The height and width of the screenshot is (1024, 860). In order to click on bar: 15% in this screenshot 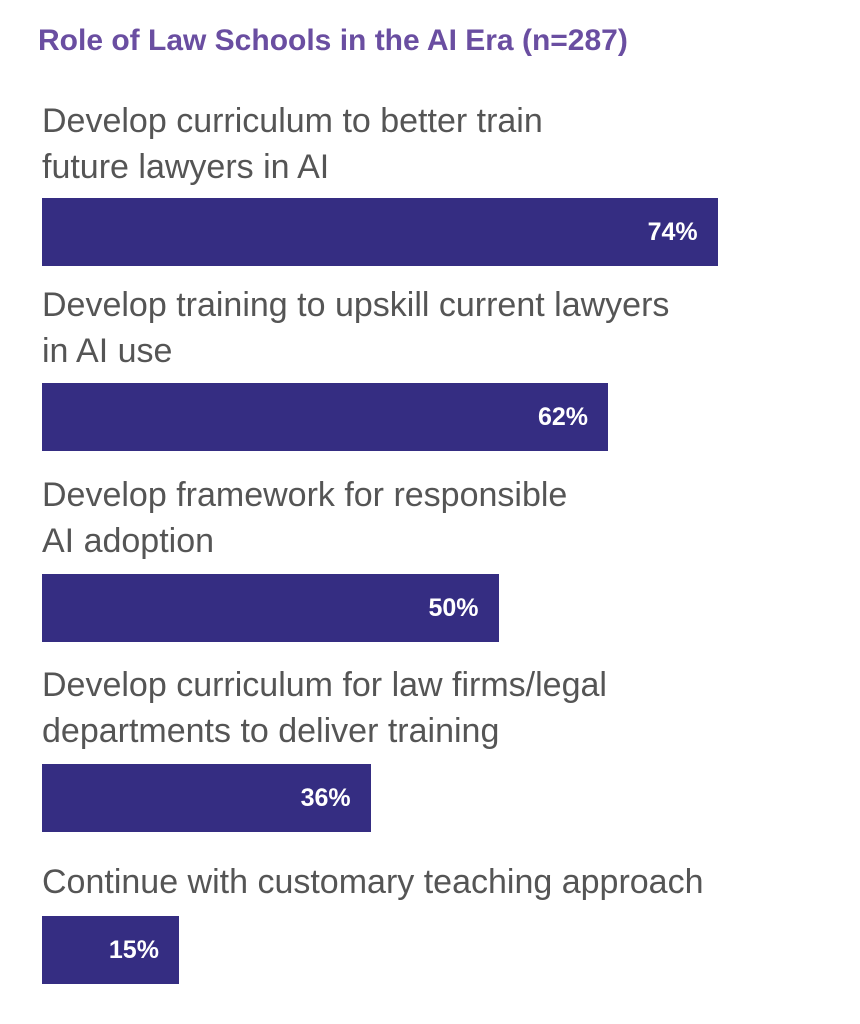, I will do `click(110, 950)`.